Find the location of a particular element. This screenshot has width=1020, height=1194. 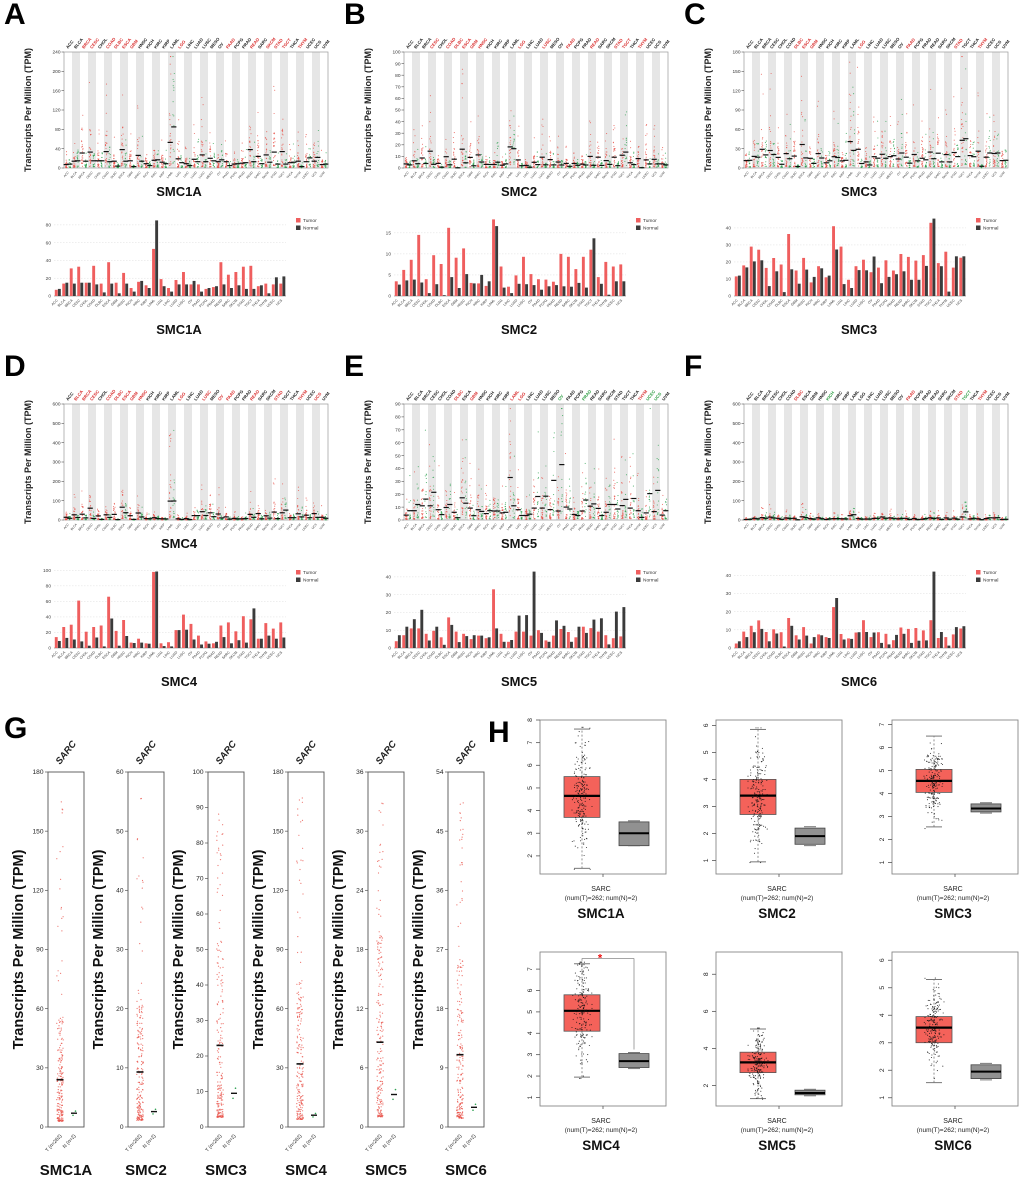

svg-text: CESC is located at coordinates (429, 175).